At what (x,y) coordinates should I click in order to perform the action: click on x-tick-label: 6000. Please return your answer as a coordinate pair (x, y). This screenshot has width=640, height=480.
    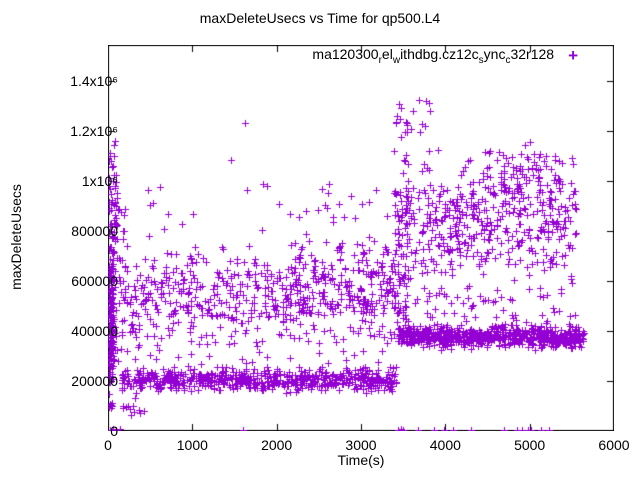
    Looking at the image, I should click on (614, 445).